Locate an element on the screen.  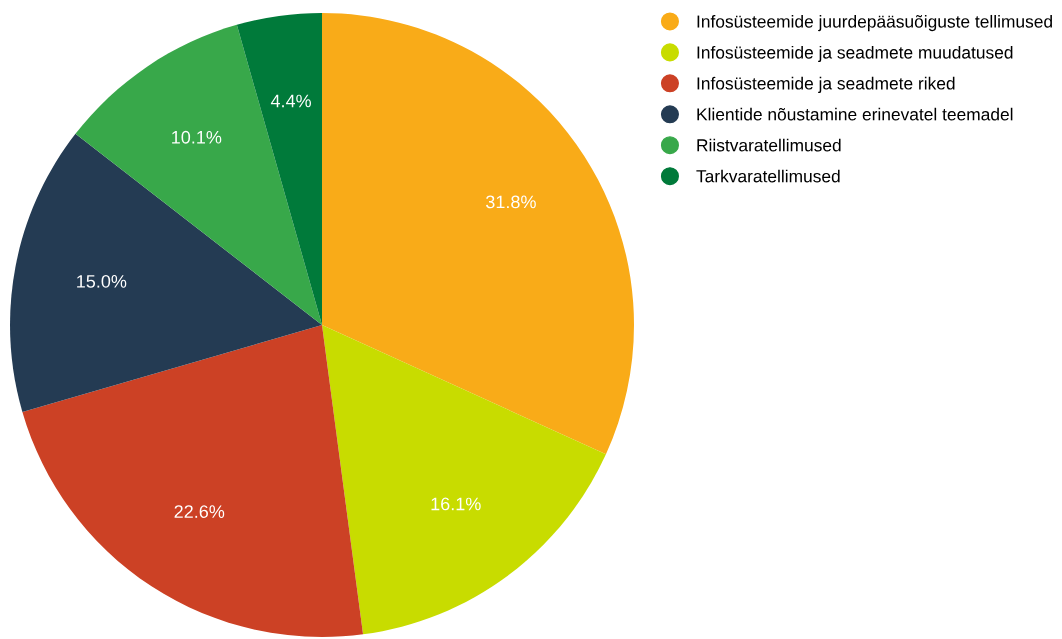
data-label: 31.8% is located at coordinates (511, 202).